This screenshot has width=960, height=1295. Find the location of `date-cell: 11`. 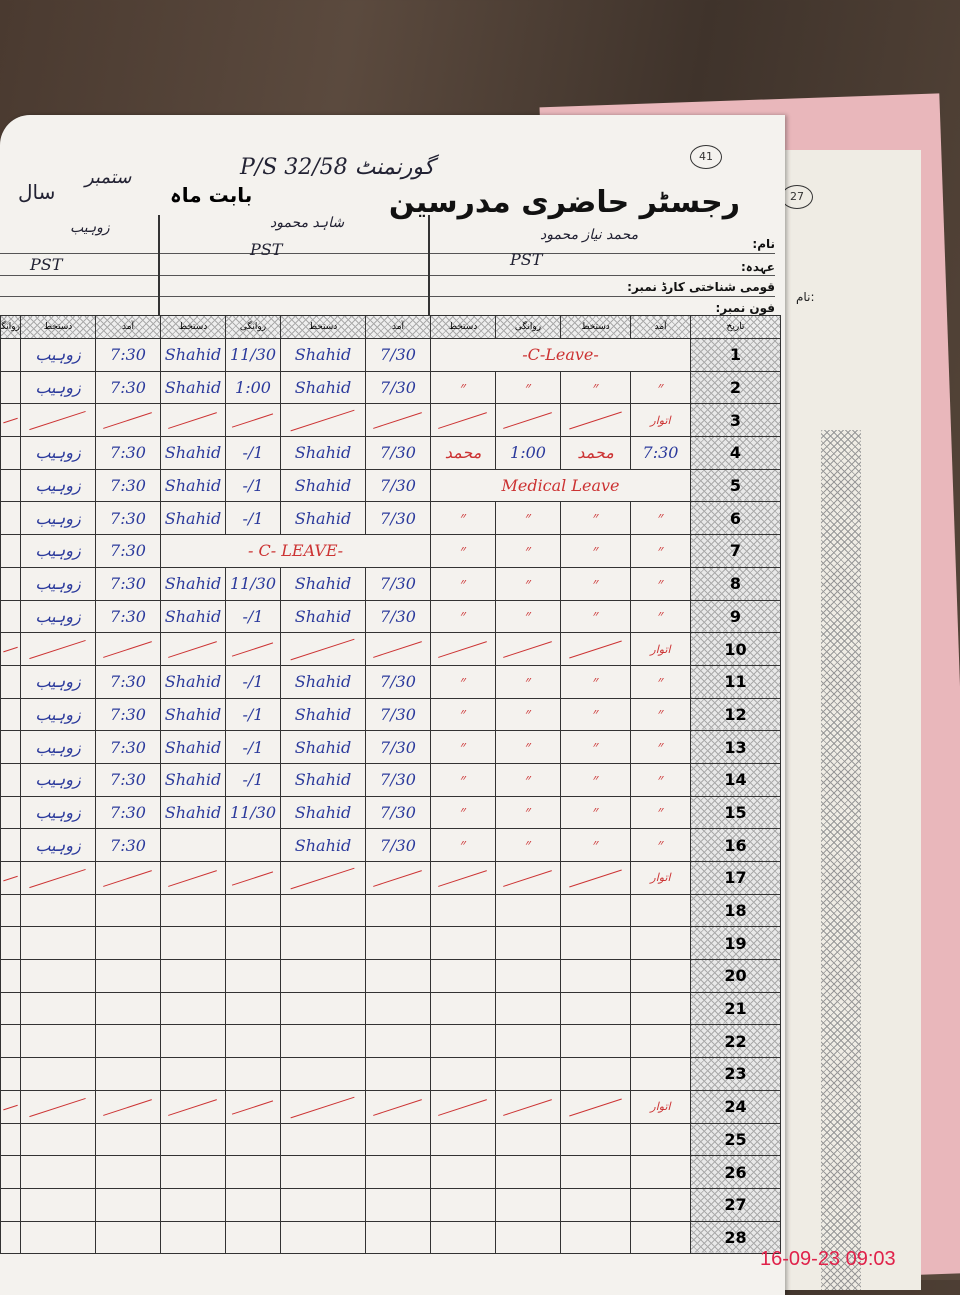

date-cell: 11 is located at coordinates (735, 681).